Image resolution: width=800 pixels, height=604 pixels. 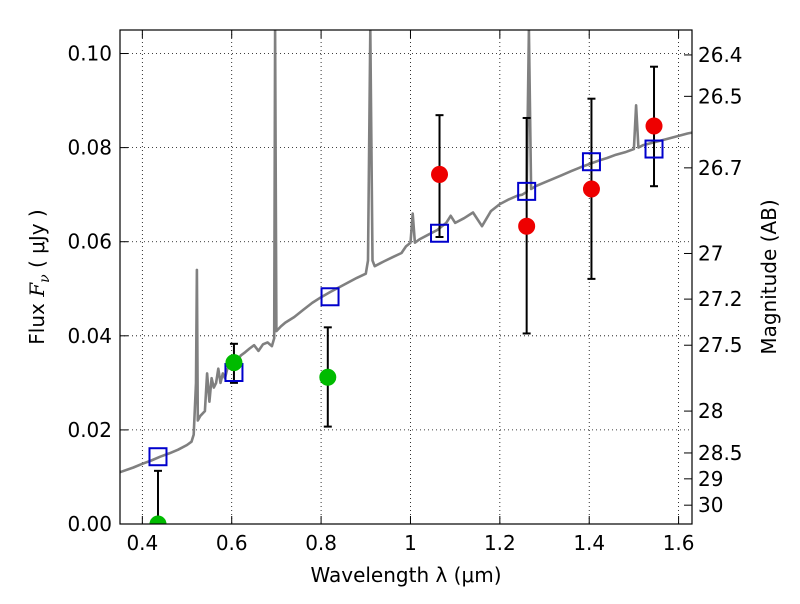 I want to click on y-axis-label-prefix: Flux, so click(x=37, y=321).